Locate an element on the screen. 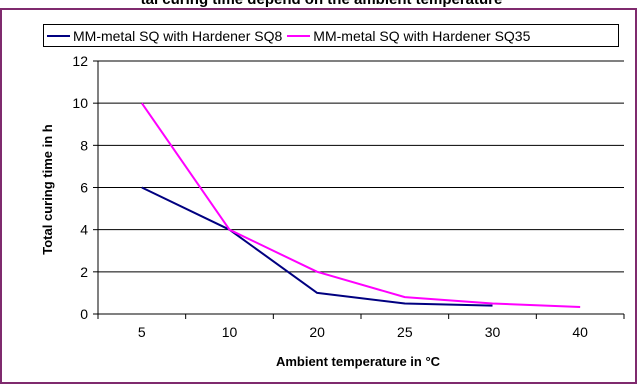 Image resolution: width=643 pixels, height=387 pixels. legend-label: MM-metal SQ with Hardener SQ35 is located at coordinates (422, 35).